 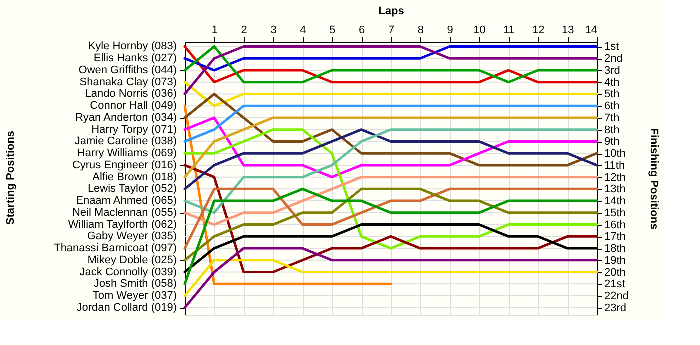 I want to click on x-tick-label: 12, so click(x=538, y=30).